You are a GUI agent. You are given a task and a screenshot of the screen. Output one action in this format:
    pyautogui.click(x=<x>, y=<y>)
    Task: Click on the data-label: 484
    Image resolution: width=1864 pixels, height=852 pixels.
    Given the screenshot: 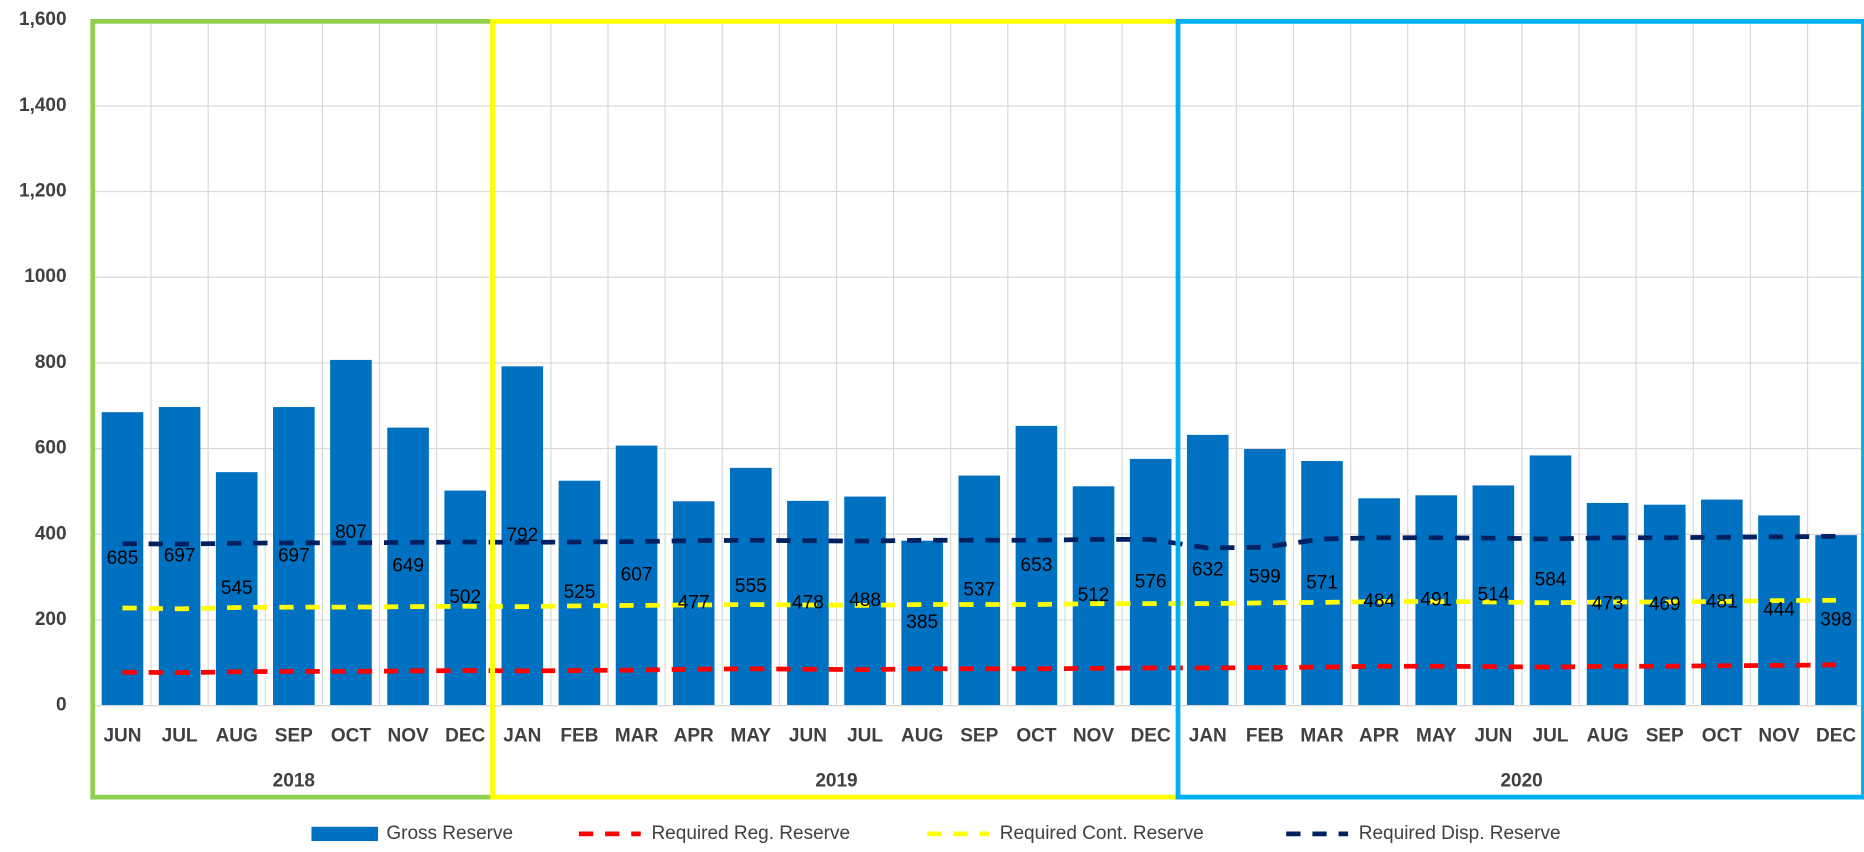 What is the action you would take?
    pyautogui.click(x=1379, y=601)
    